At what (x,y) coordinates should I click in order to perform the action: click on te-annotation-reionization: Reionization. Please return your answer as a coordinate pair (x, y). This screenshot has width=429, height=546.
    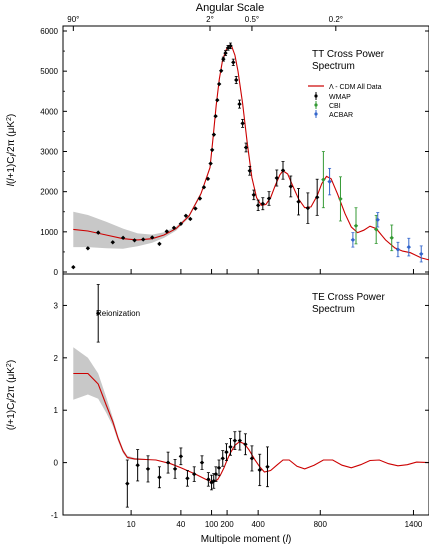
    Looking at the image, I should click on (118, 313).